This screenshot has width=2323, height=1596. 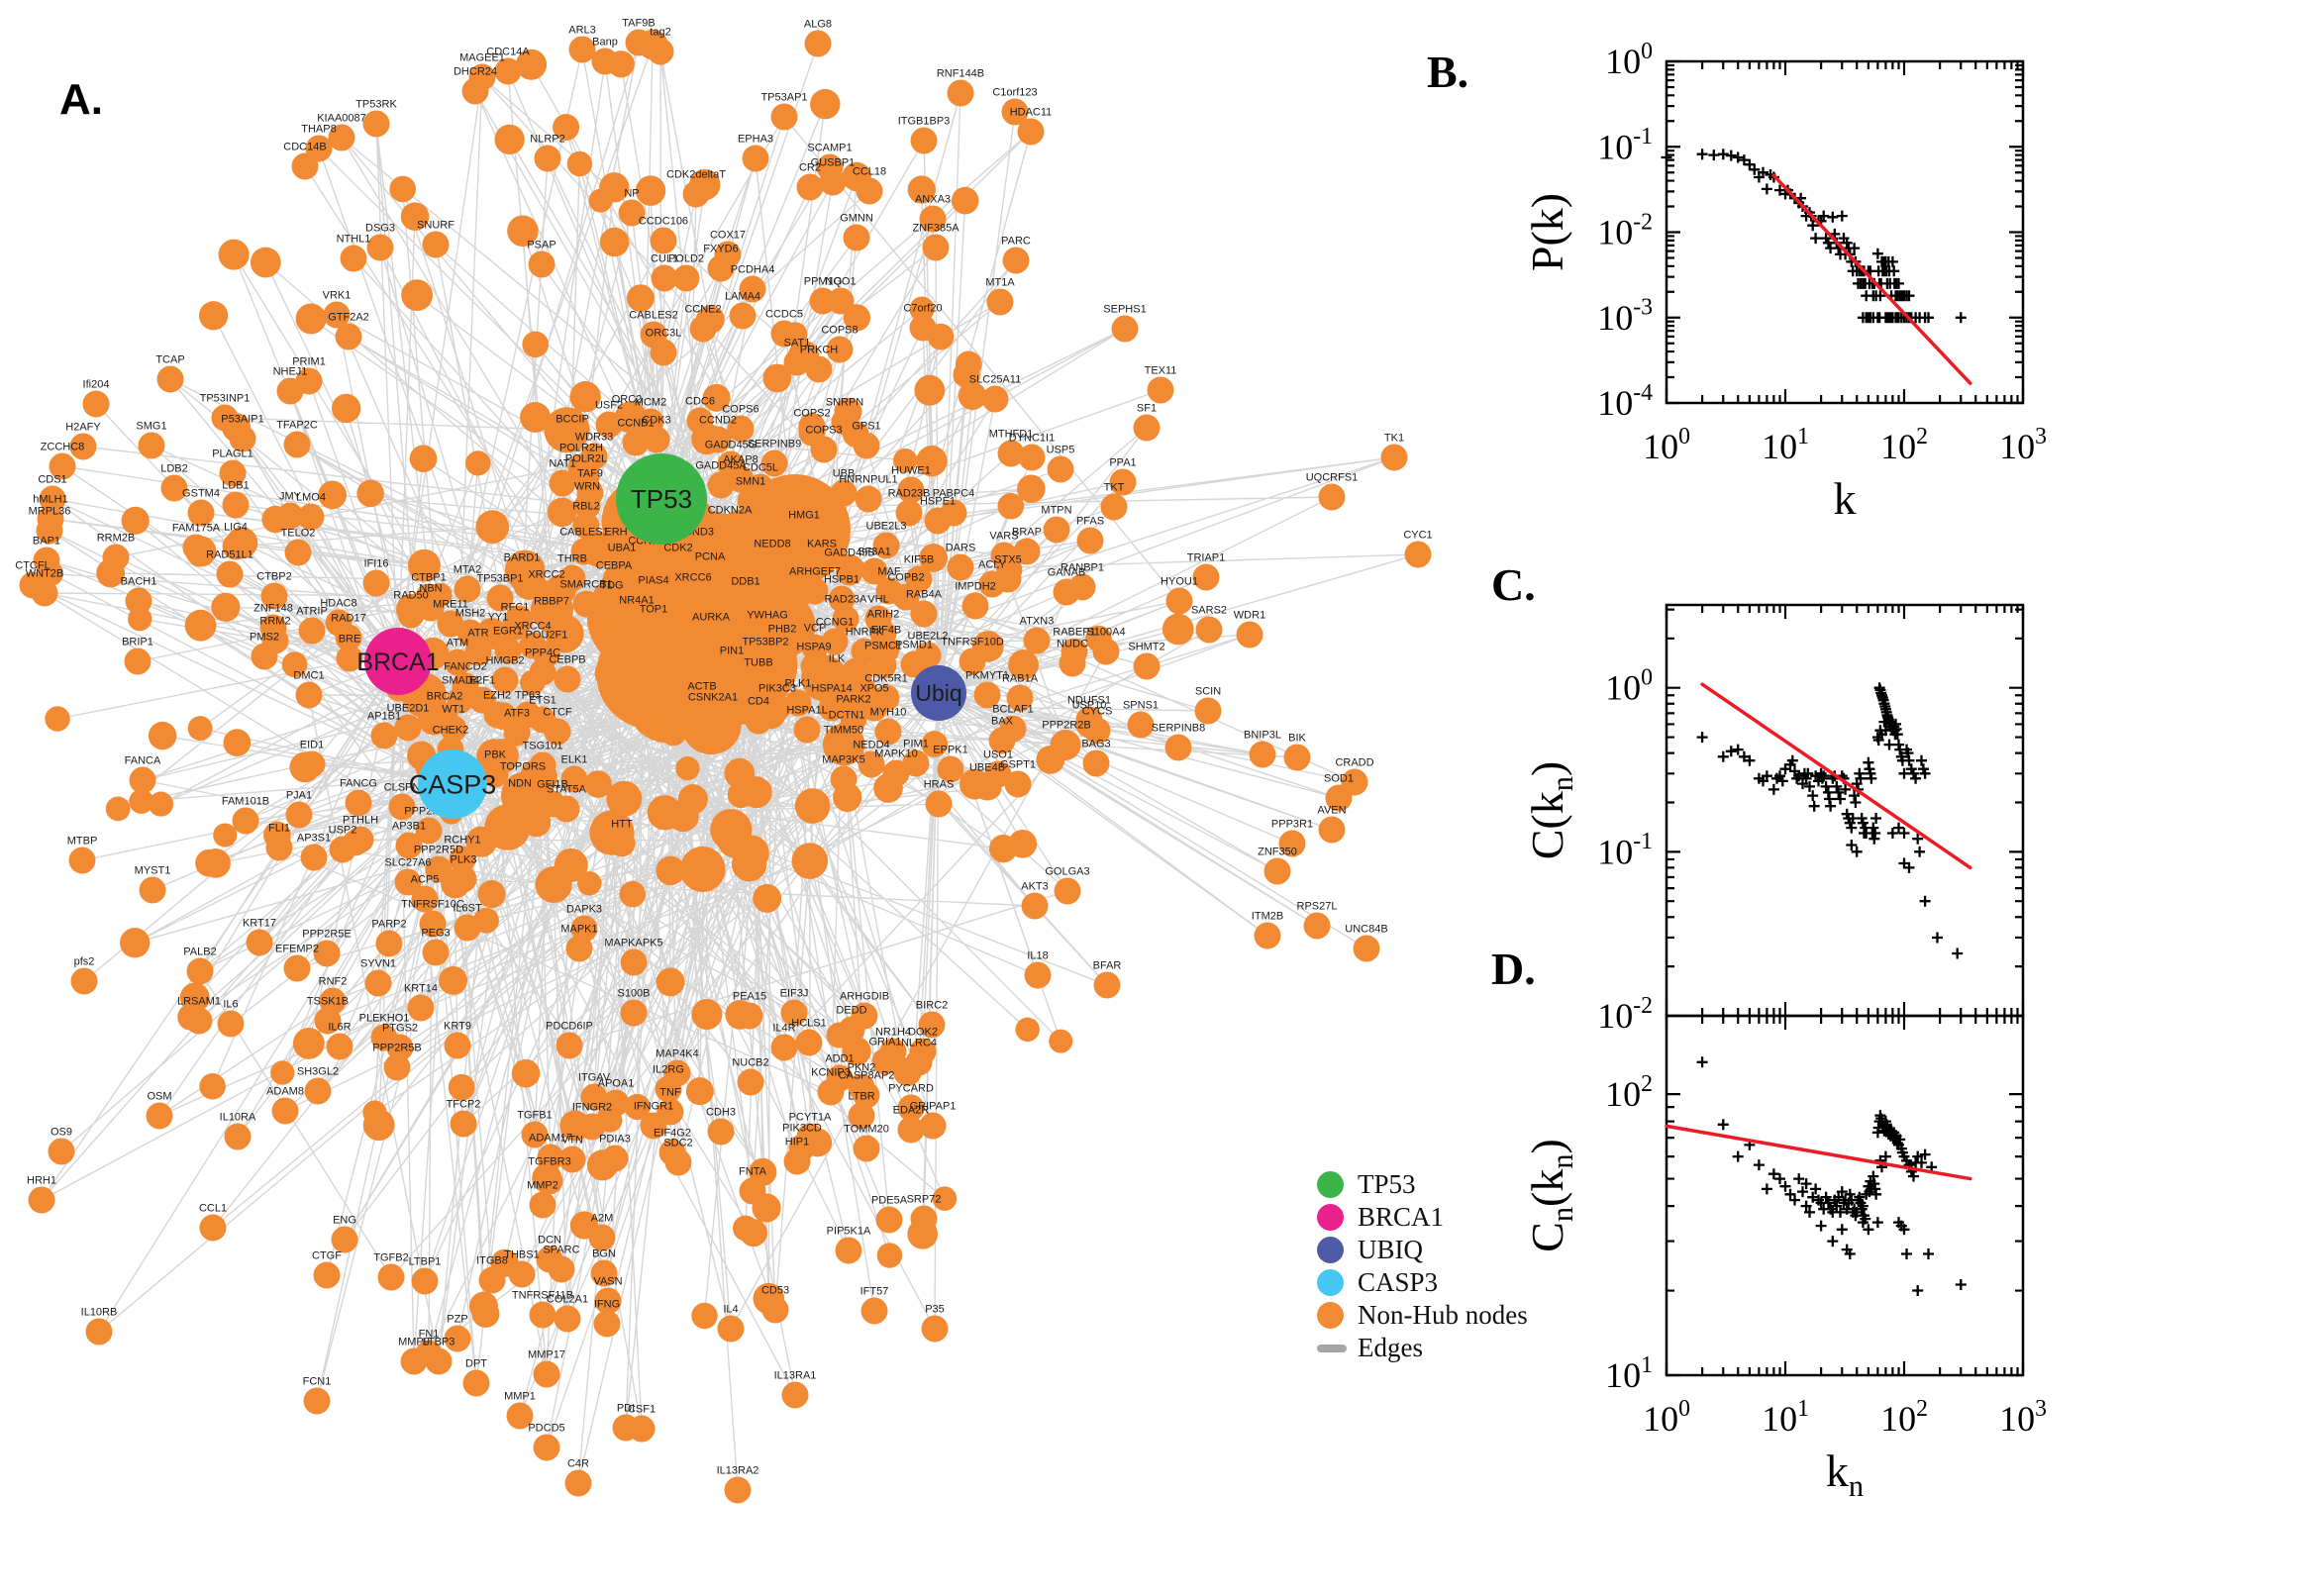 I want to click on network-node-label: USP2, so click(x=343, y=831).